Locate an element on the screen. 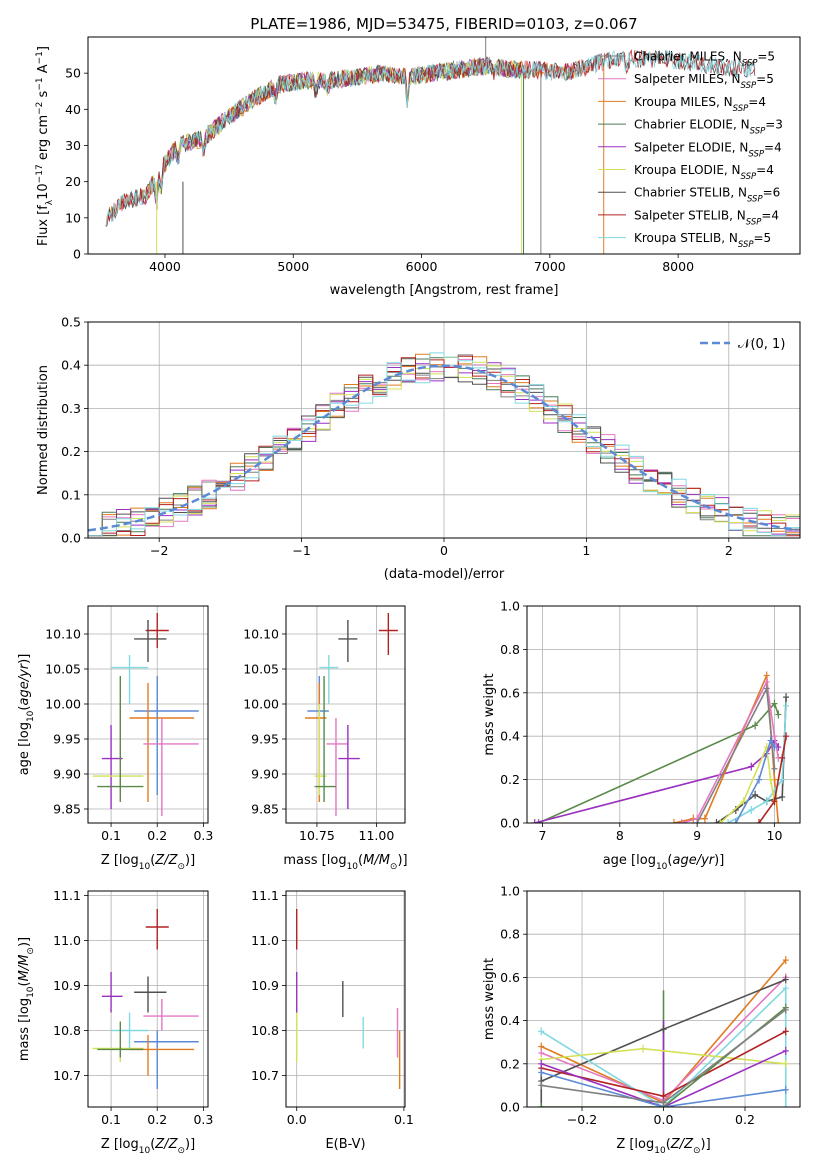  label-part: ⊙ is located at coordinates (31, 951).